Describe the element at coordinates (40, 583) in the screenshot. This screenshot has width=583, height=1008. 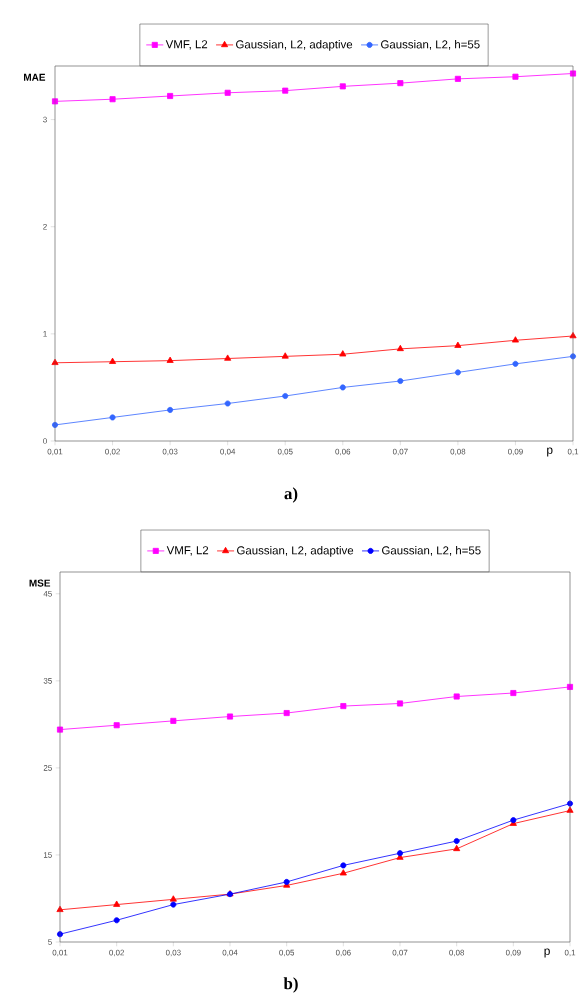
I see `y-axis-title: MSE` at that location.